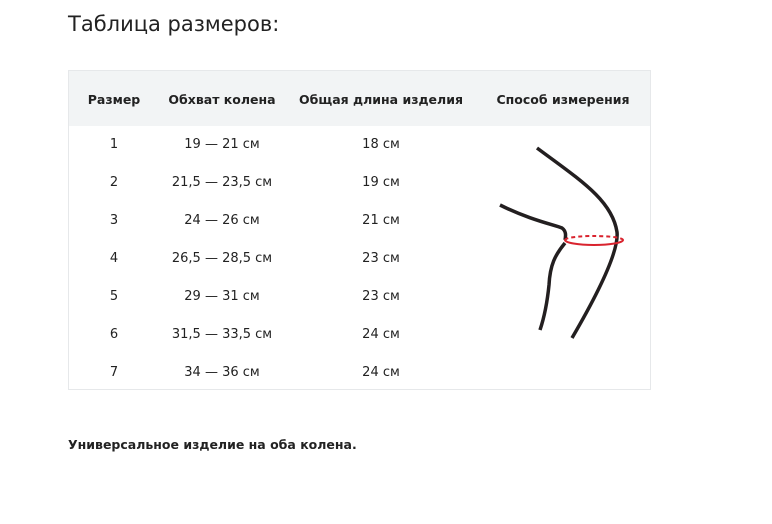 The width and height of the screenshot is (772, 524). What do you see at coordinates (114, 99) in the screenshot?
I see `header-size: Размер` at bounding box center [114, 99].